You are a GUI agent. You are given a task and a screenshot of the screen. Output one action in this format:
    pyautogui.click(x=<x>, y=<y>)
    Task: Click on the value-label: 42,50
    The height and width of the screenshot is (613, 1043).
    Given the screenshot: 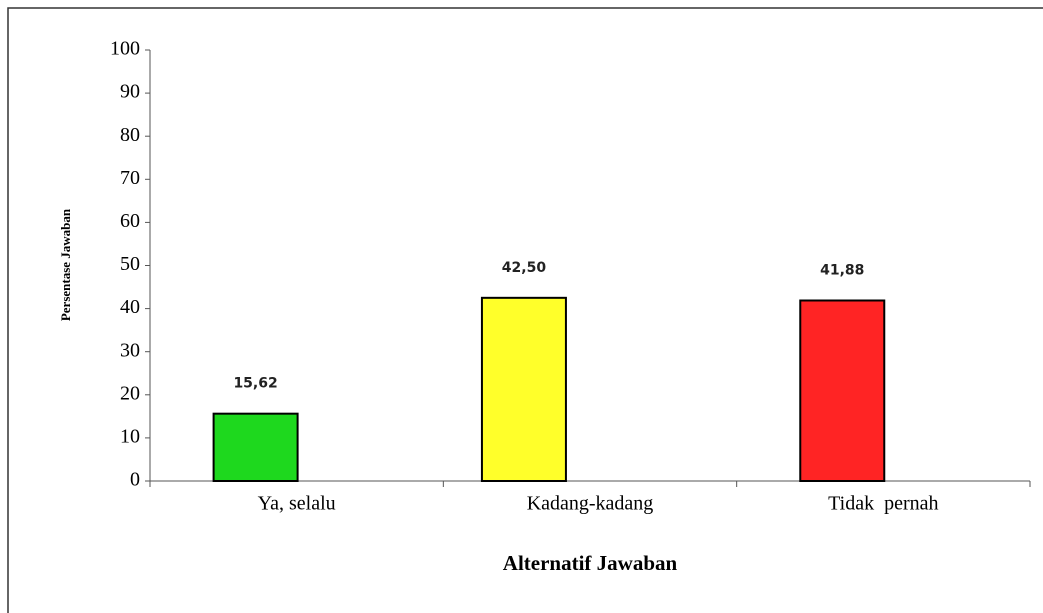 What is the action you would take?
    pyautogui.click(x=524, y=268)
    